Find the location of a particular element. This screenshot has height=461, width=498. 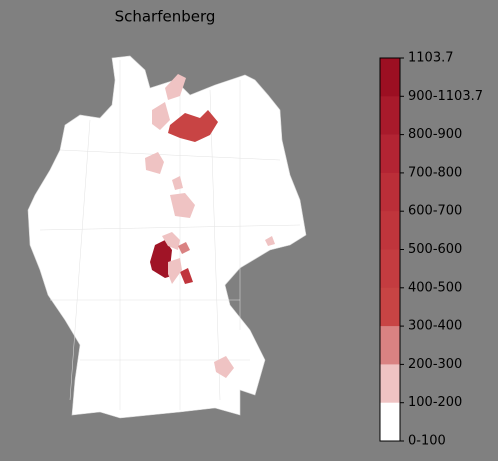

colorbar-label: 800-900 is located at coordinates (435, 134).